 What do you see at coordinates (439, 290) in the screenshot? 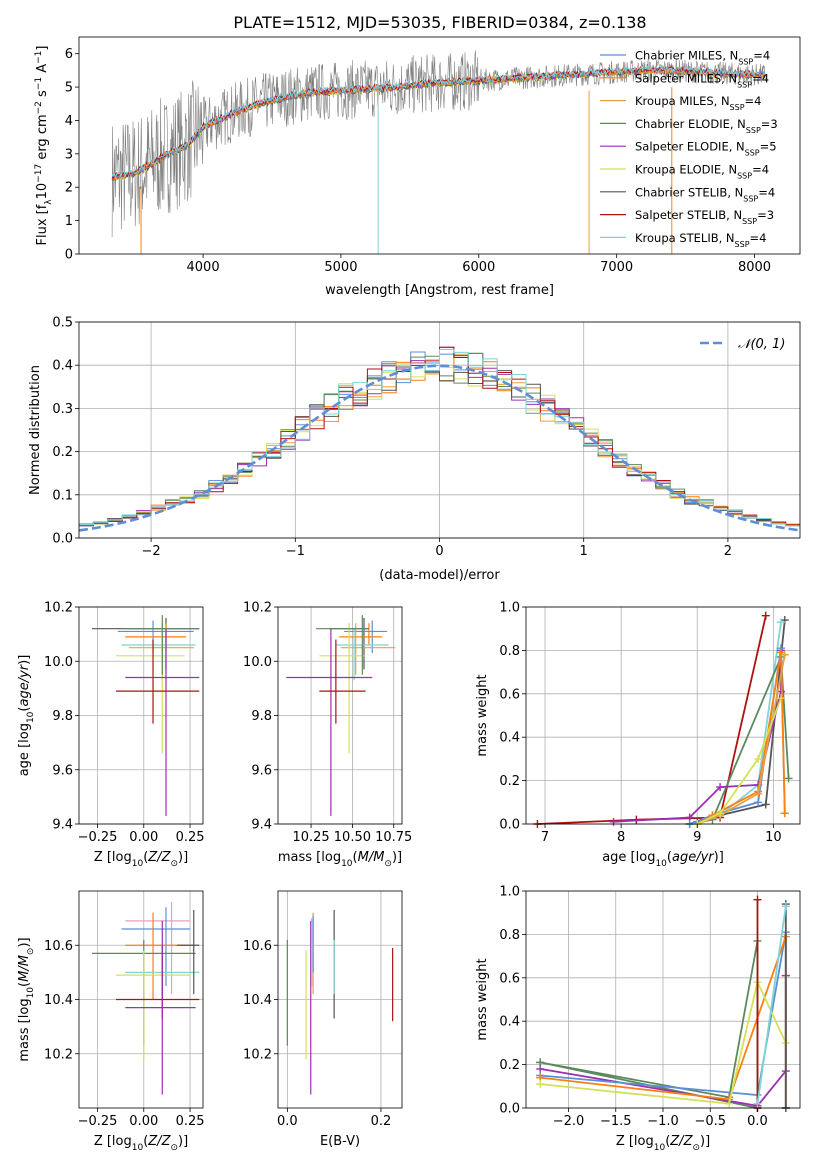
I see `x-axis-label: wavelength [Angstrom, rest frame]` at bounding box center [439, 290].